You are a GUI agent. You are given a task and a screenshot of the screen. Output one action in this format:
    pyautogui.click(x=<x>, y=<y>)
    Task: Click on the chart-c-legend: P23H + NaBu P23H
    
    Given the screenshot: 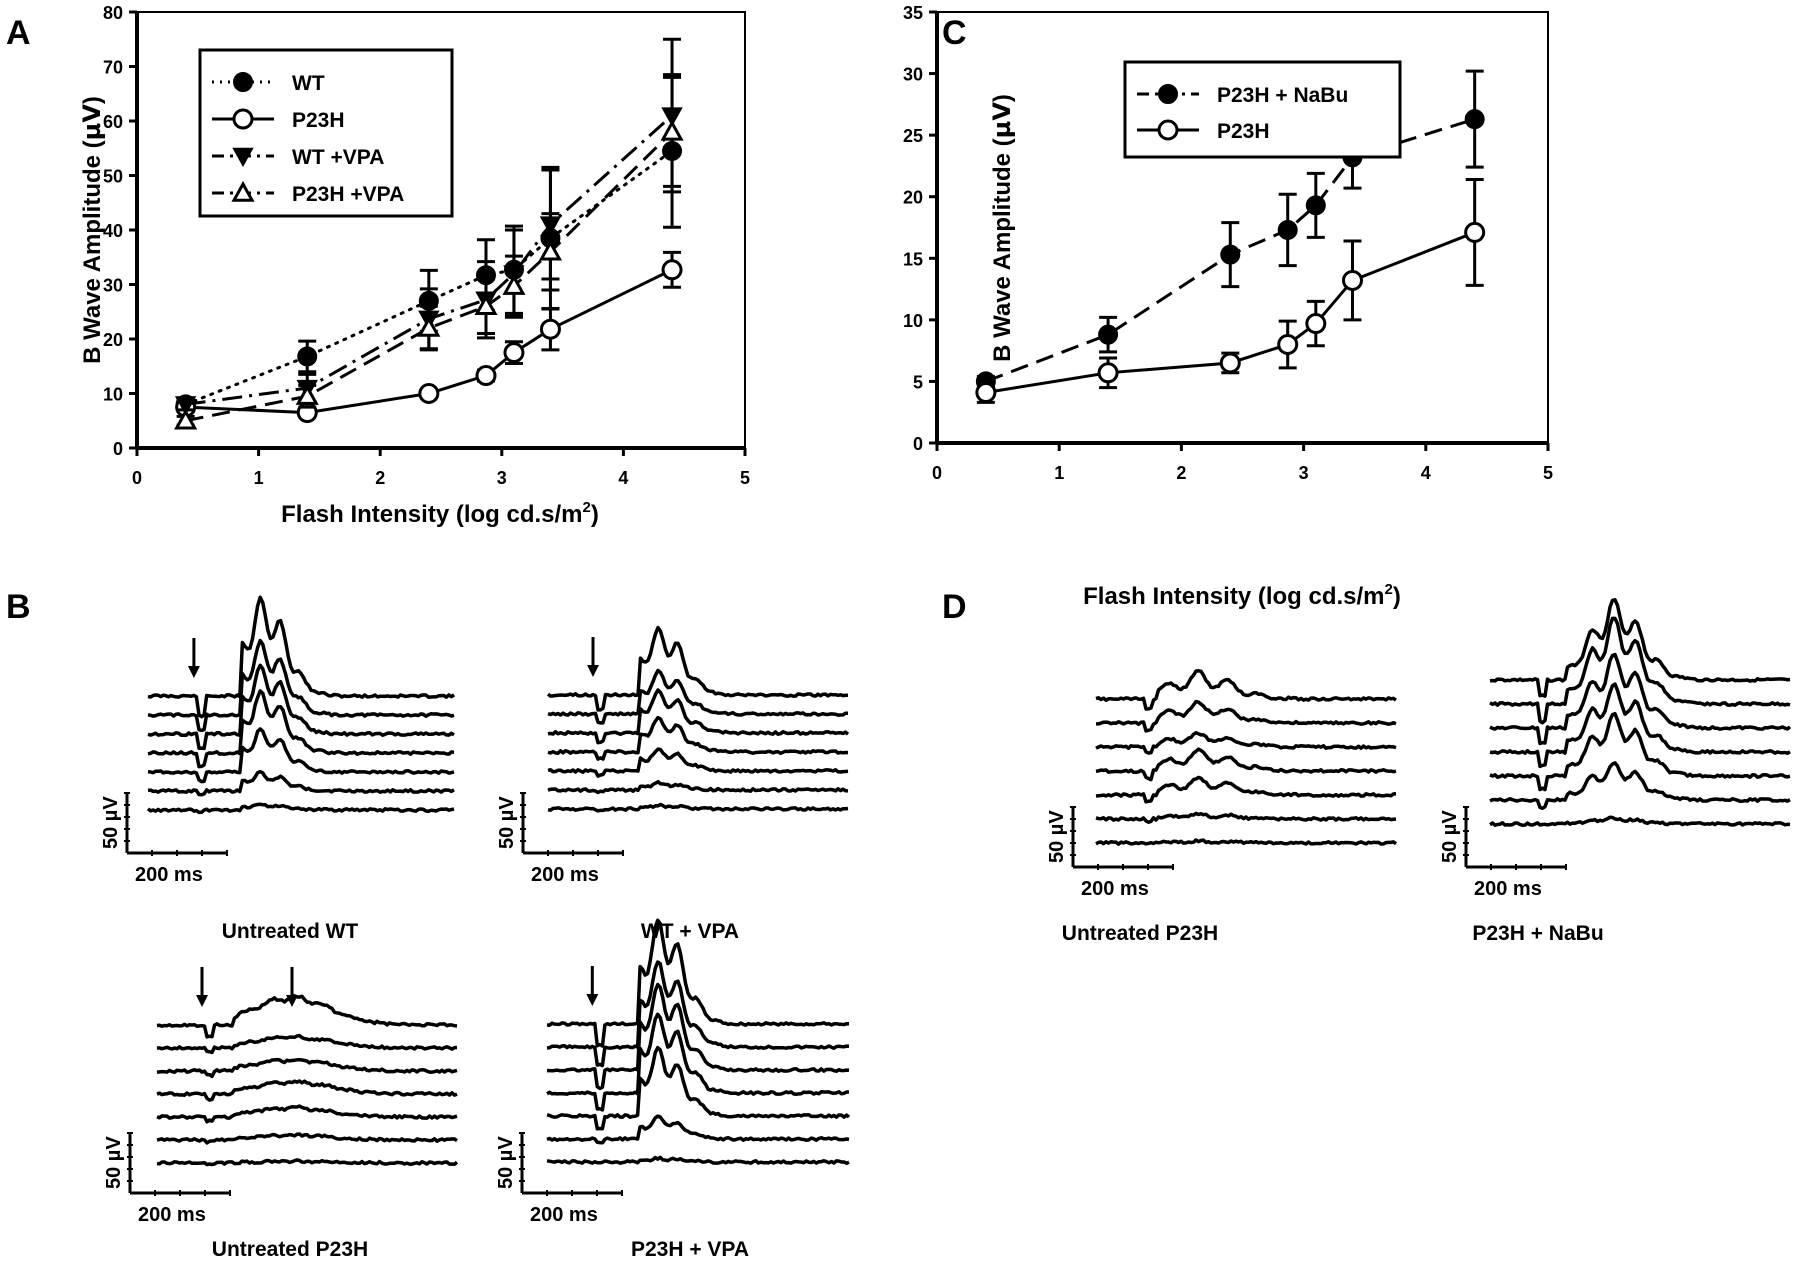 What is the action you would take?
    pyautogui.click(x=1262, y=109)
    